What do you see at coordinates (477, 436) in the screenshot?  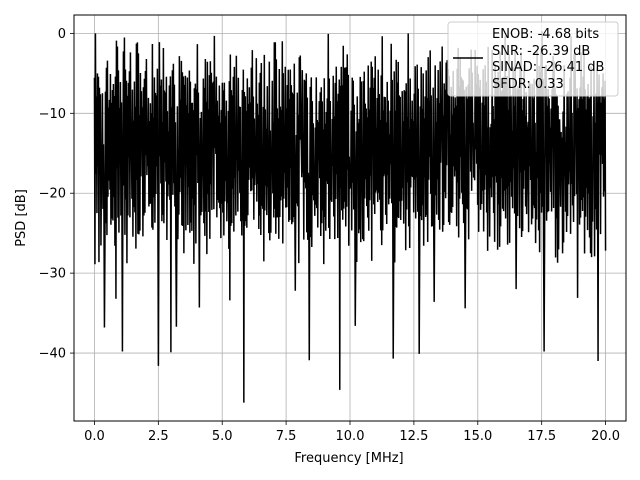 I see `x-tick-label: 15.0` at bounding box center [477, 436].